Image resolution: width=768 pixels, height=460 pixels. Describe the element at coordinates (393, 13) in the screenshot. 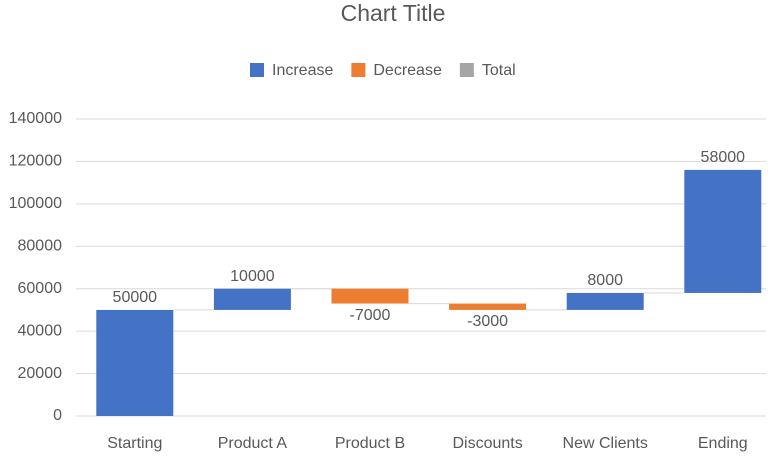

I see `chart-title: Chart Title` at that location.